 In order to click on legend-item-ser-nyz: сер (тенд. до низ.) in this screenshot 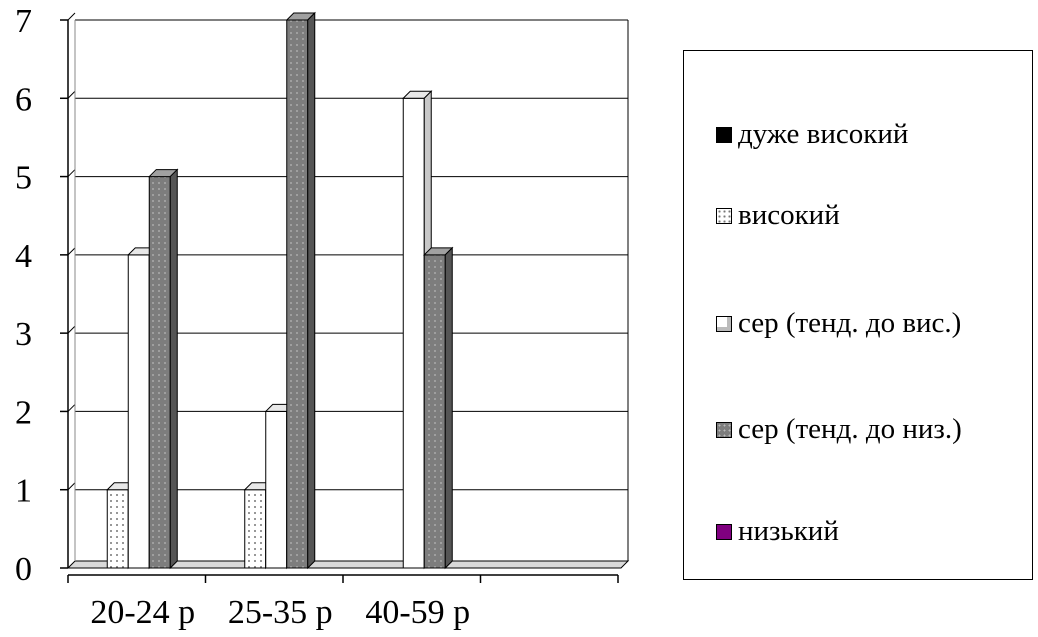, I will do `click(839, 429)`.